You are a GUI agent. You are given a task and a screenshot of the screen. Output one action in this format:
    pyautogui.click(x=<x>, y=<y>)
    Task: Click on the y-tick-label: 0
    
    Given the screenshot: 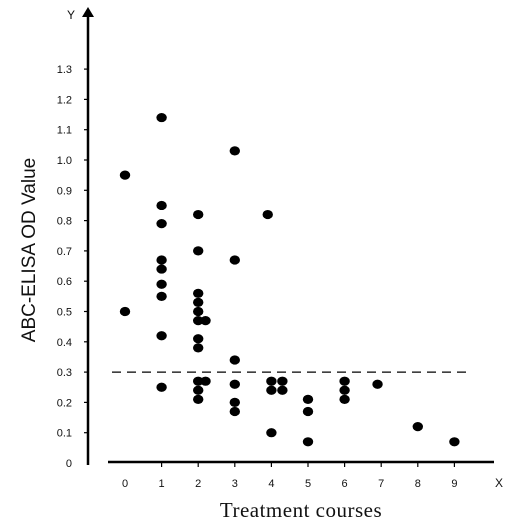 What is the action you would take?
    pyautogui.click(x=69, y=464)
    